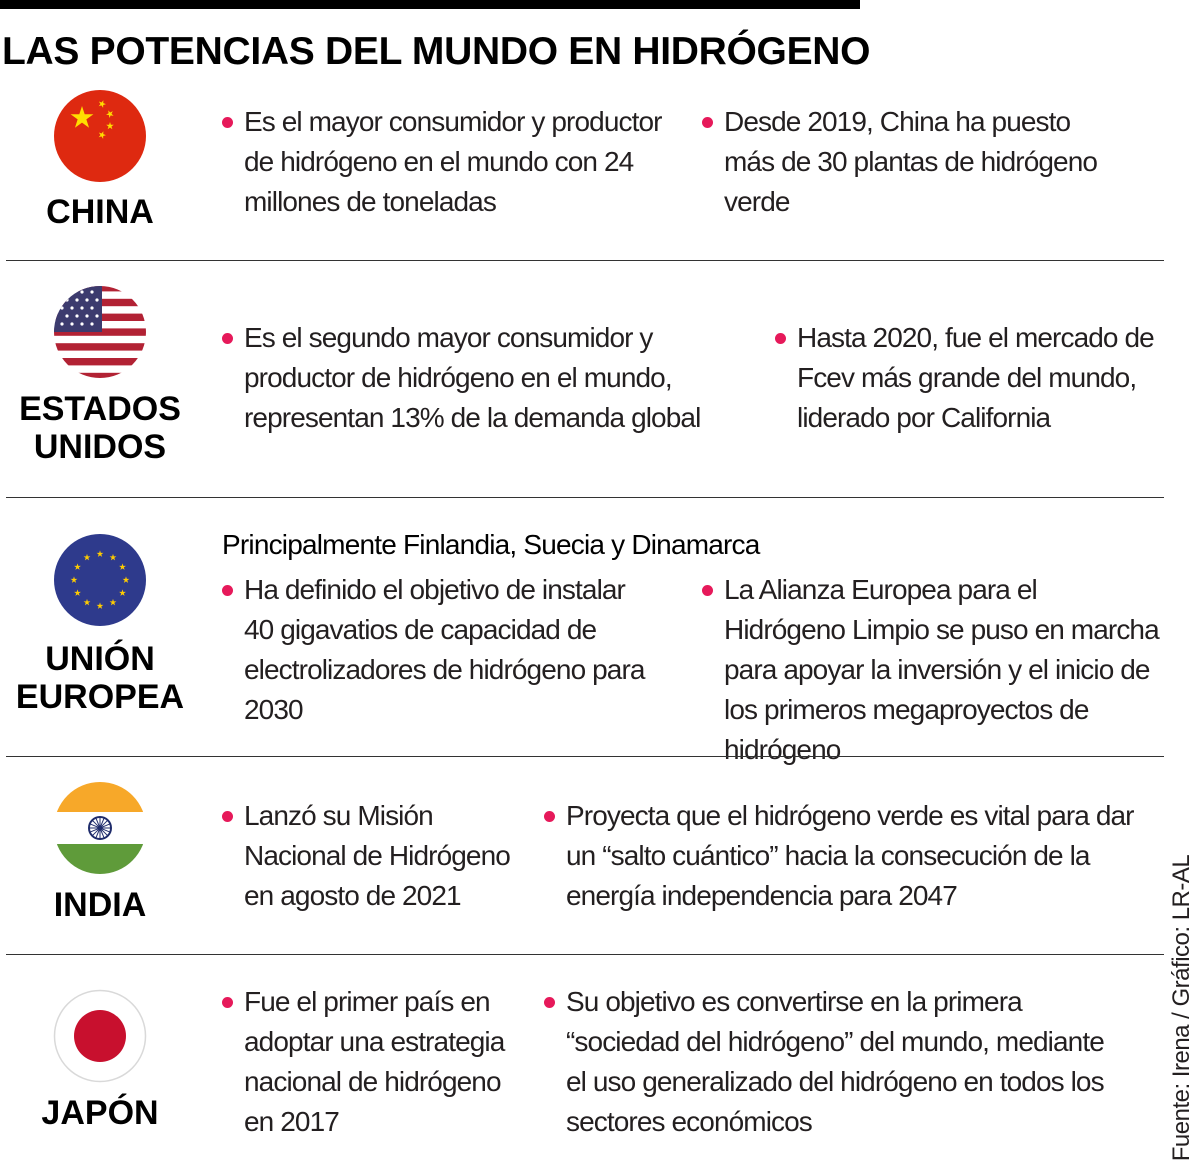  I want to click on page-title: LAS POTENCIAS DEL MUNDO EN HIDRÓGENO, so click(436, 51).